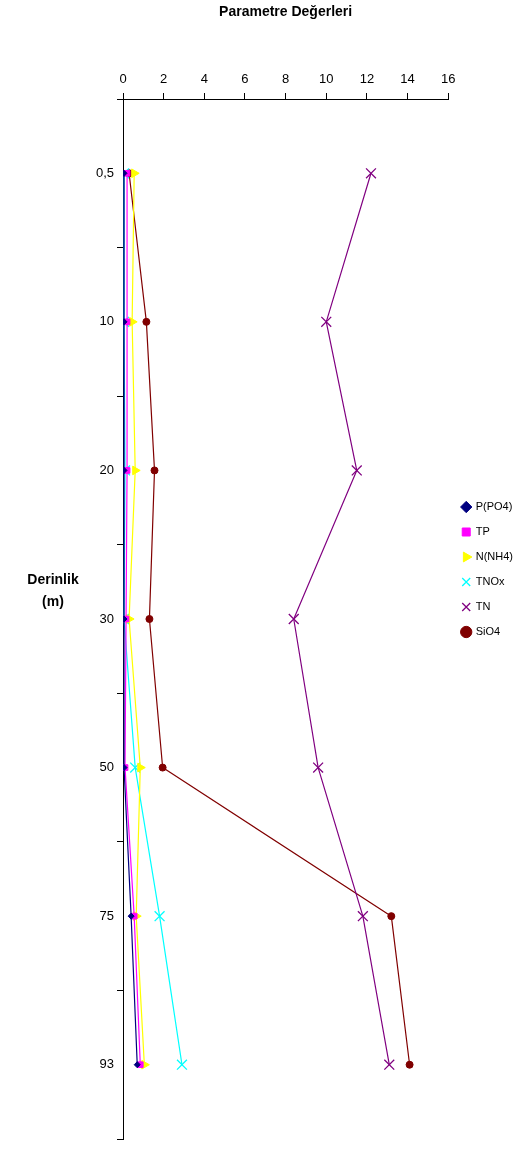  I want to click on legend-label: SiO4, so click(488, 631).